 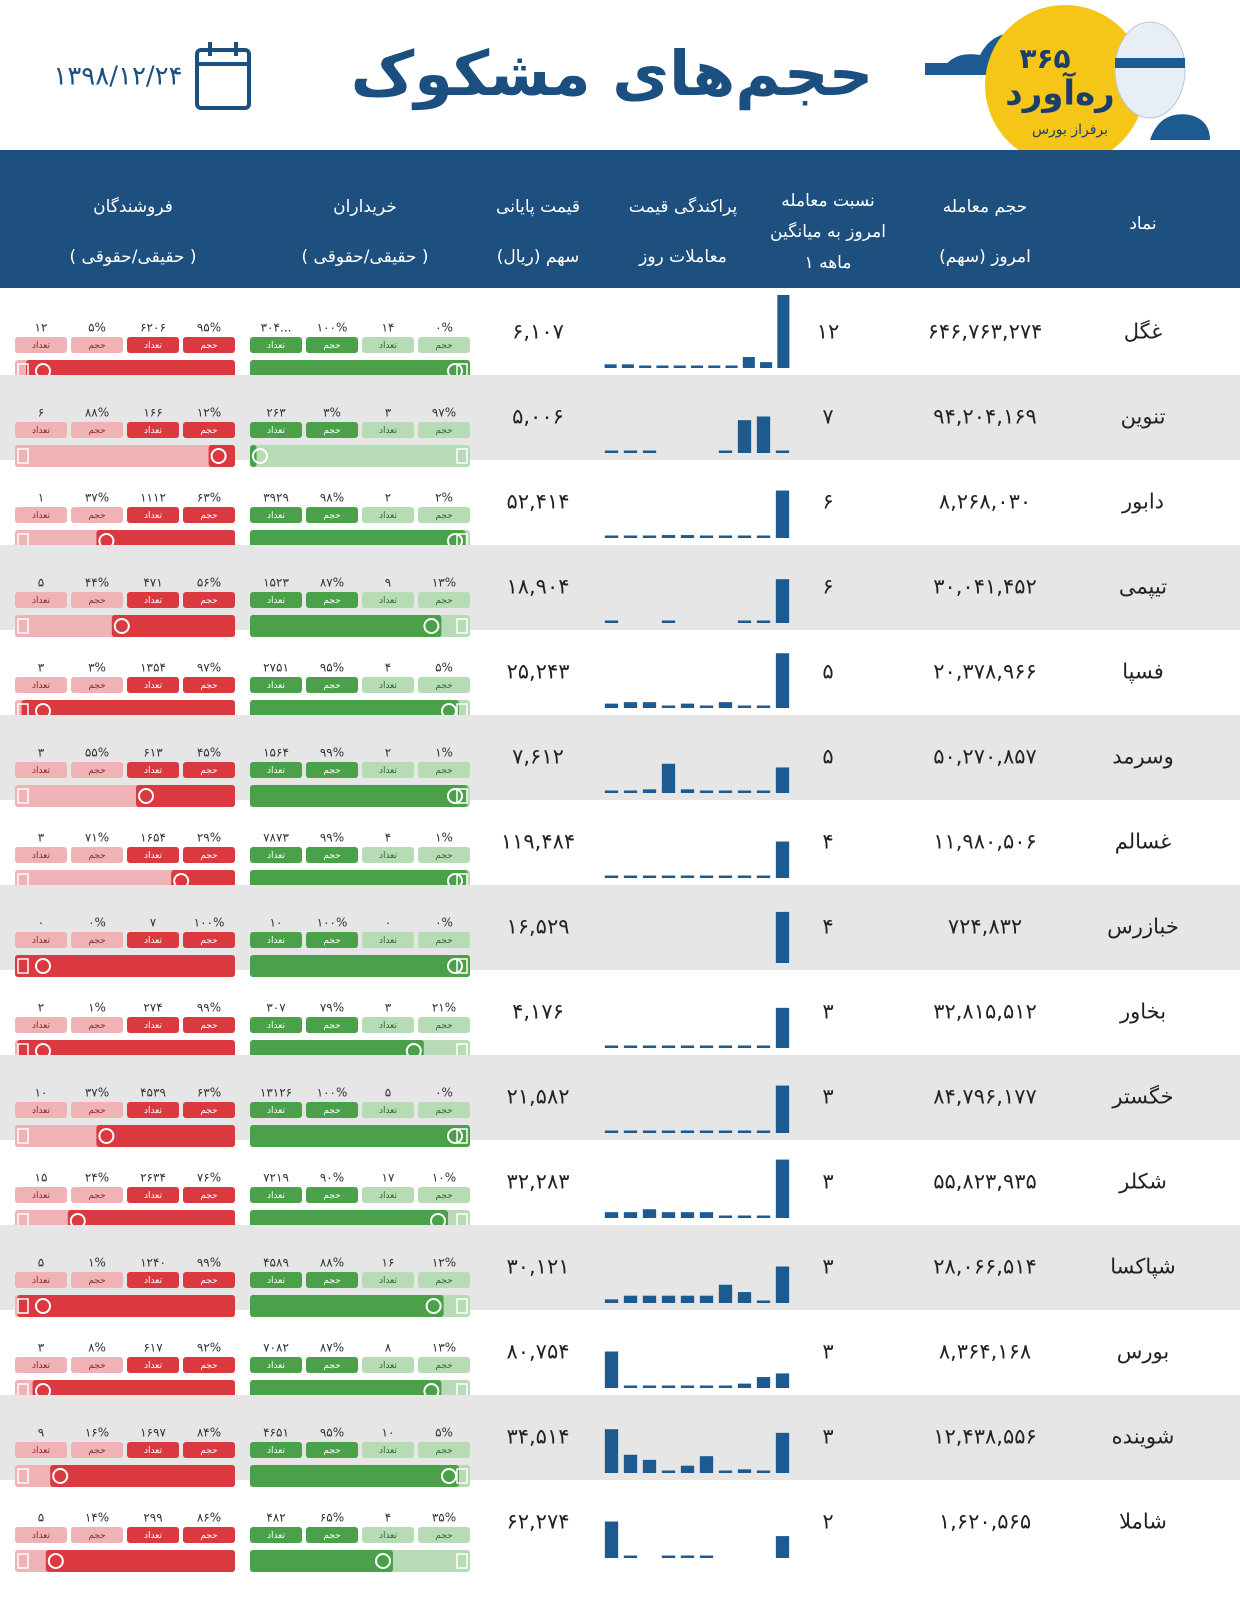 I want to click on buyers-real-volume: ۹۰%, so click(x=332, y=1178).